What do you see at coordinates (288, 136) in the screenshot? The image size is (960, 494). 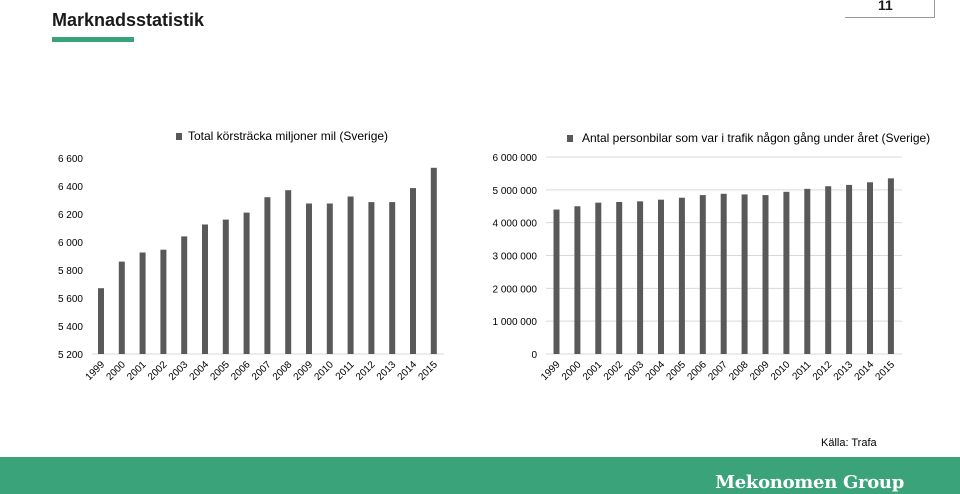 I see `legend-label: Total körsträcka miljoner mil (Sverige)` at bounding box center [288, 136].